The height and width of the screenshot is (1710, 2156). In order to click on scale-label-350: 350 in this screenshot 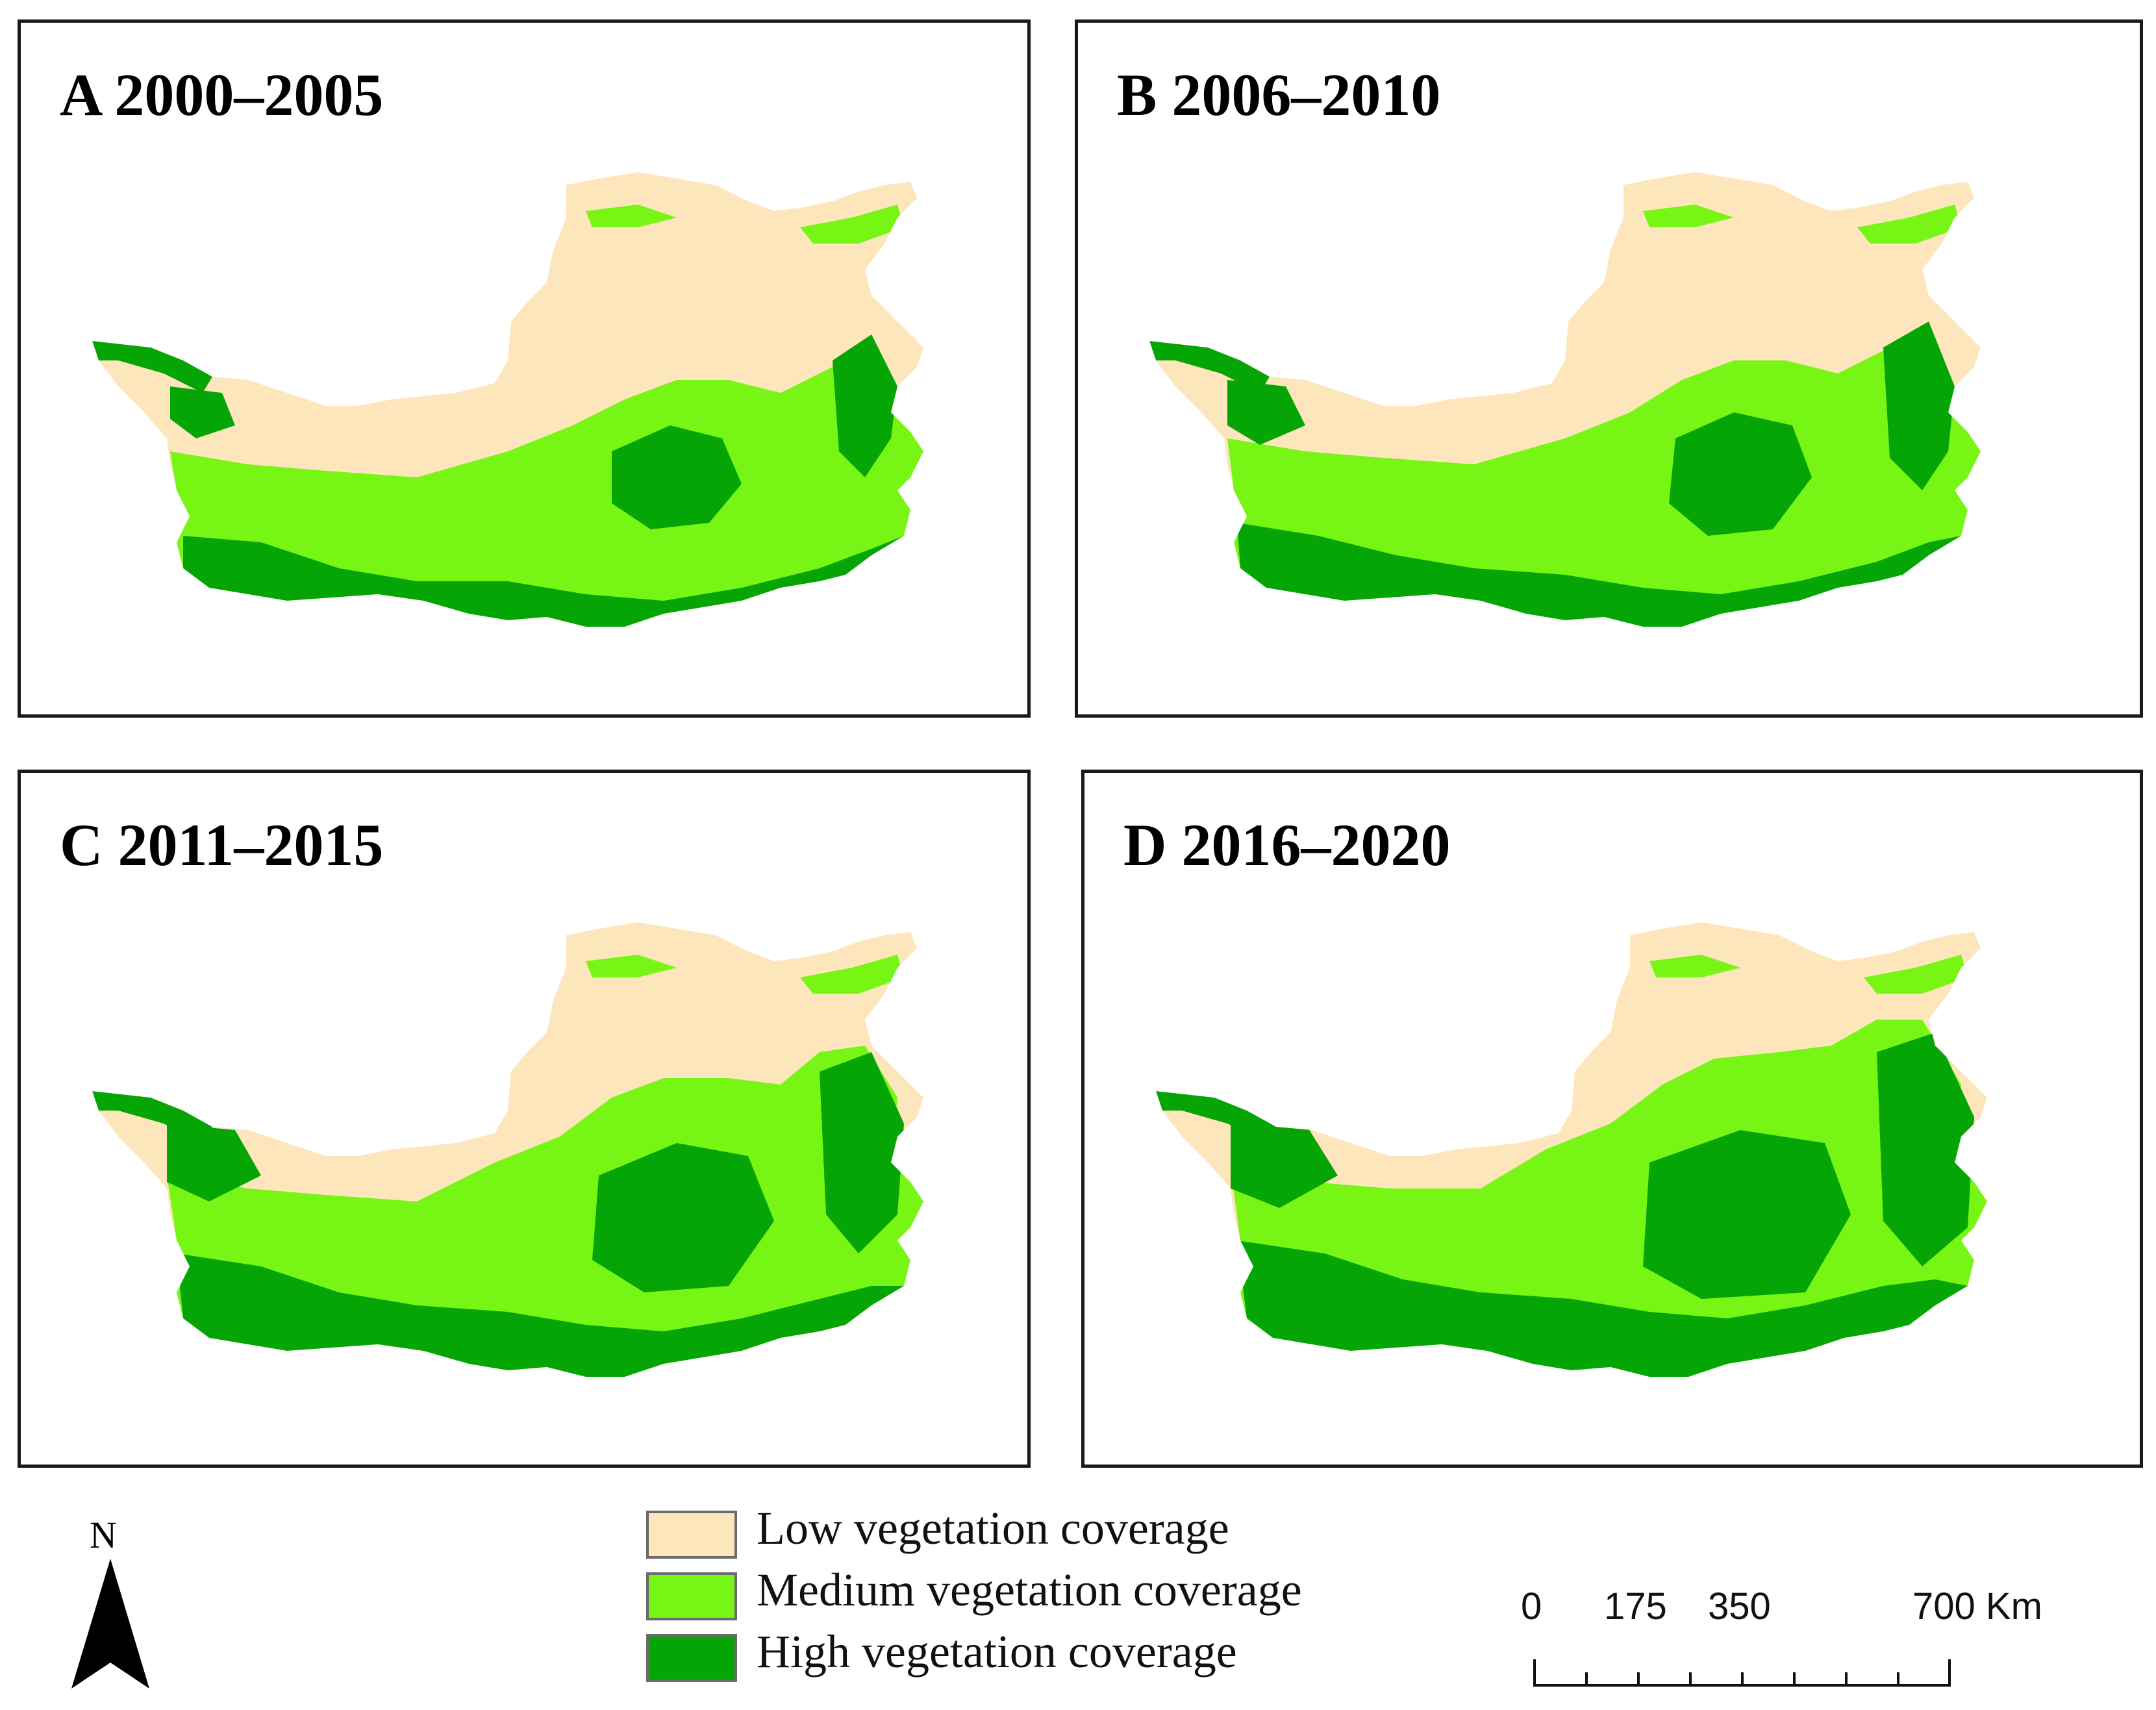, I will do `click(1739, 1606)`.